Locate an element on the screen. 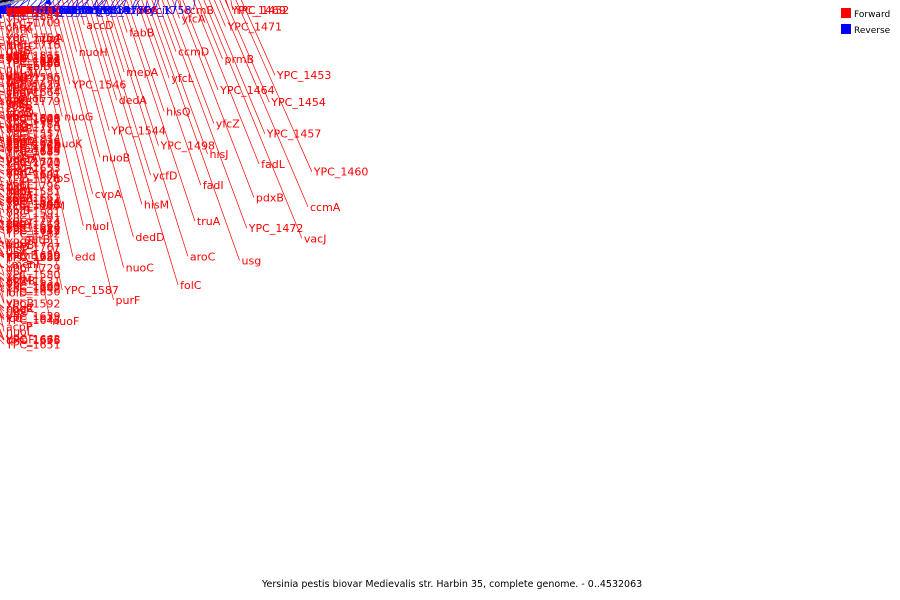  forward-gene-label: cysB is located at coordinates (19, 108).